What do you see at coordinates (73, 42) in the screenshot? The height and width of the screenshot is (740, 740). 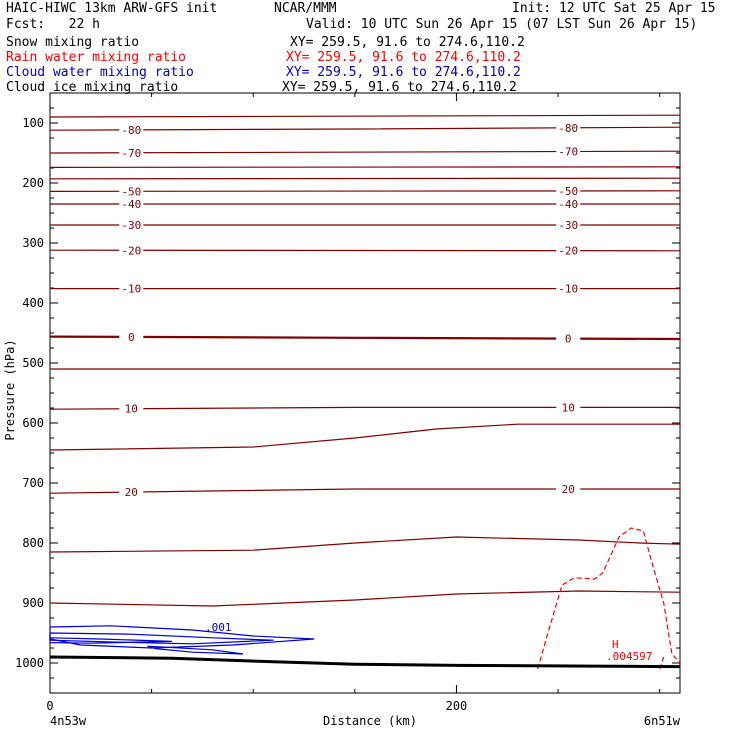 I see `field-name-snow: Snow mixing ratio` at bounding box center [73, 42].